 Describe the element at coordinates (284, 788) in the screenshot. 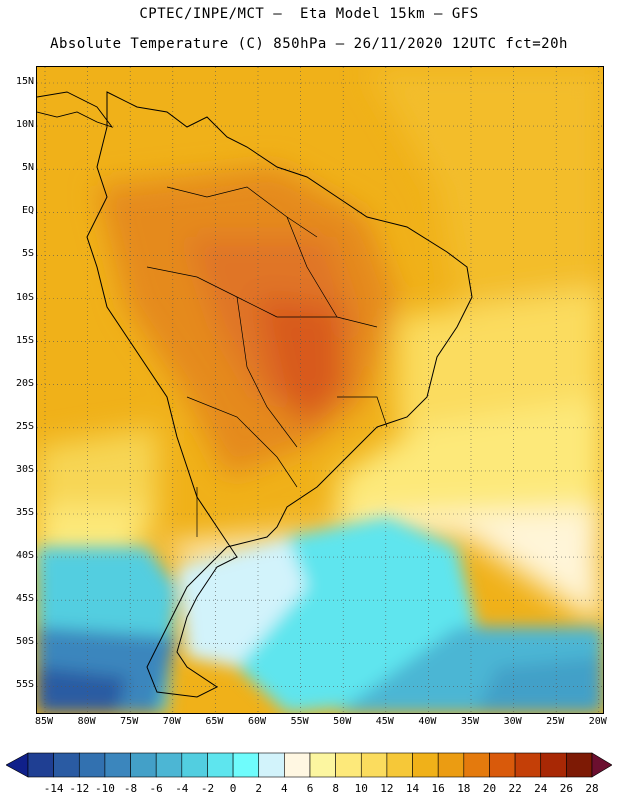

I see `colorbar-tick-label: 4` at that location.